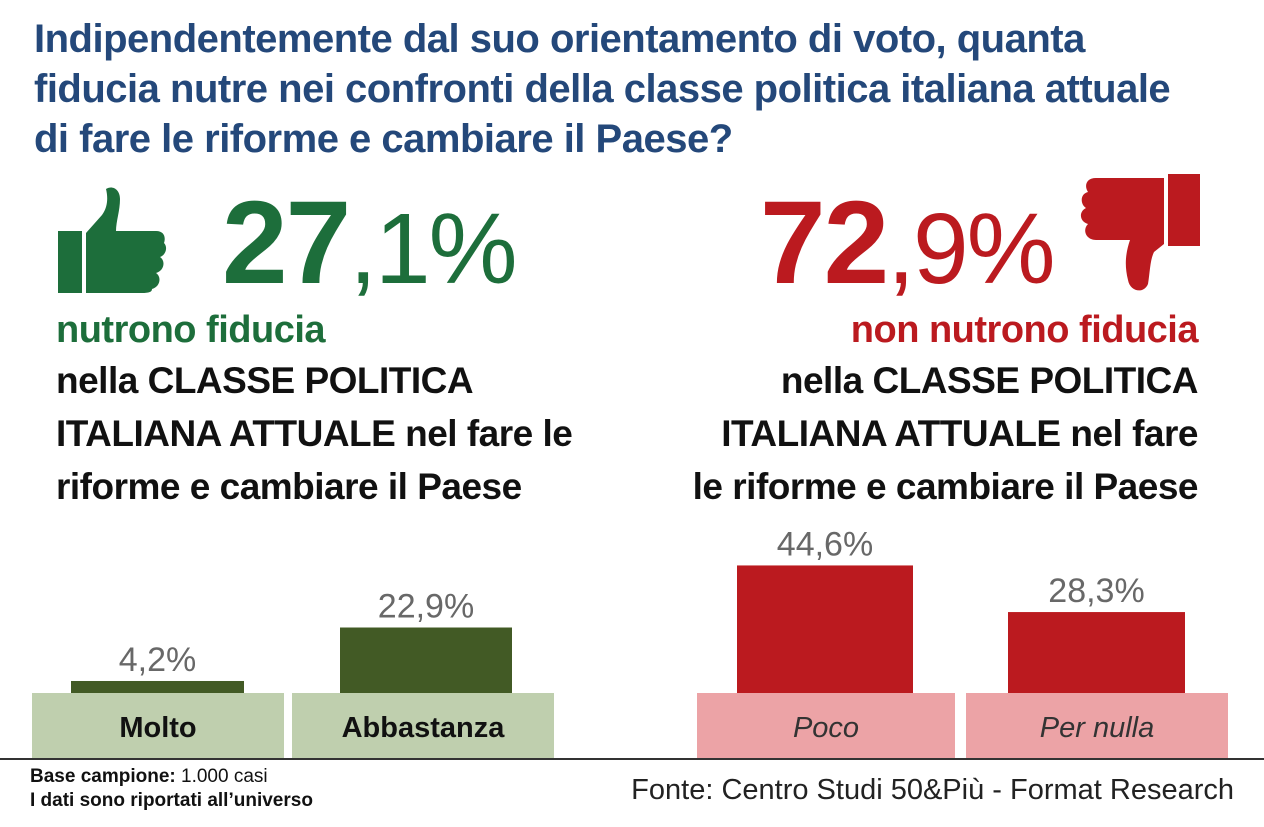 The height and width of the screenshot is (827, 1264). I want to click on universe-note: I dati sono riportati all’universo, so click(171, 800).